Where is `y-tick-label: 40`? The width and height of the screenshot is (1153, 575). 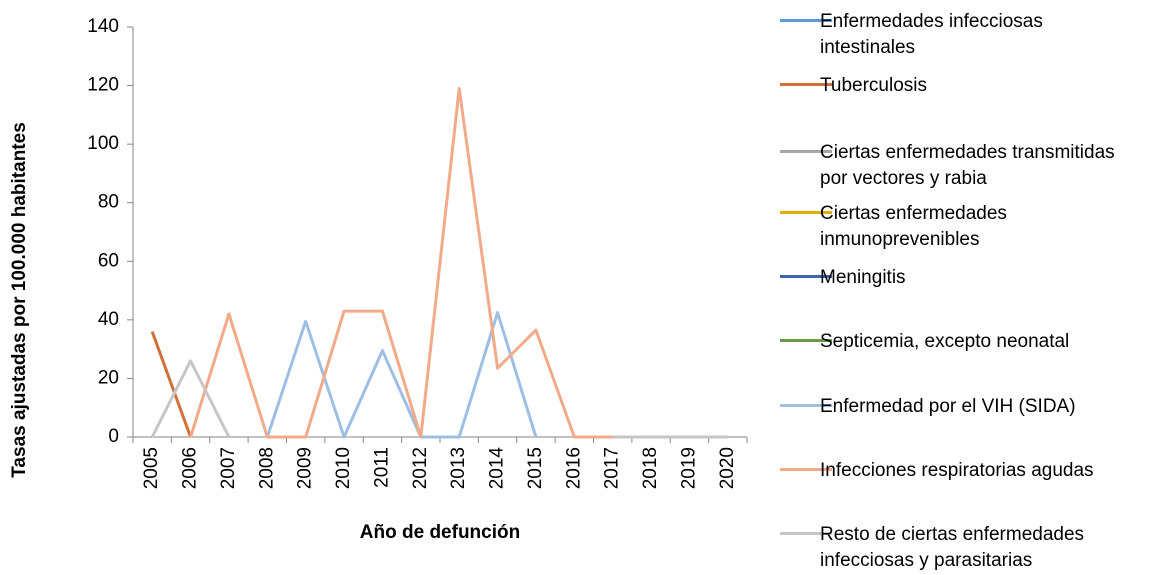 y-tick-label: 40 is located at coordinates (108, 319).